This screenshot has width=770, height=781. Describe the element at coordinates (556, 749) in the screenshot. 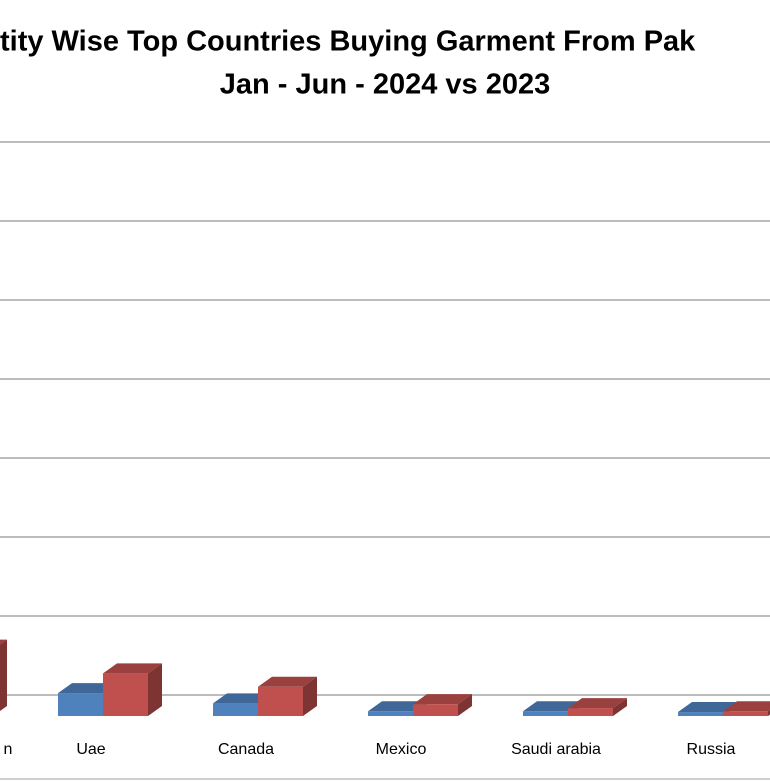

I see `x-tick-label: Saudi arabia` at that location.